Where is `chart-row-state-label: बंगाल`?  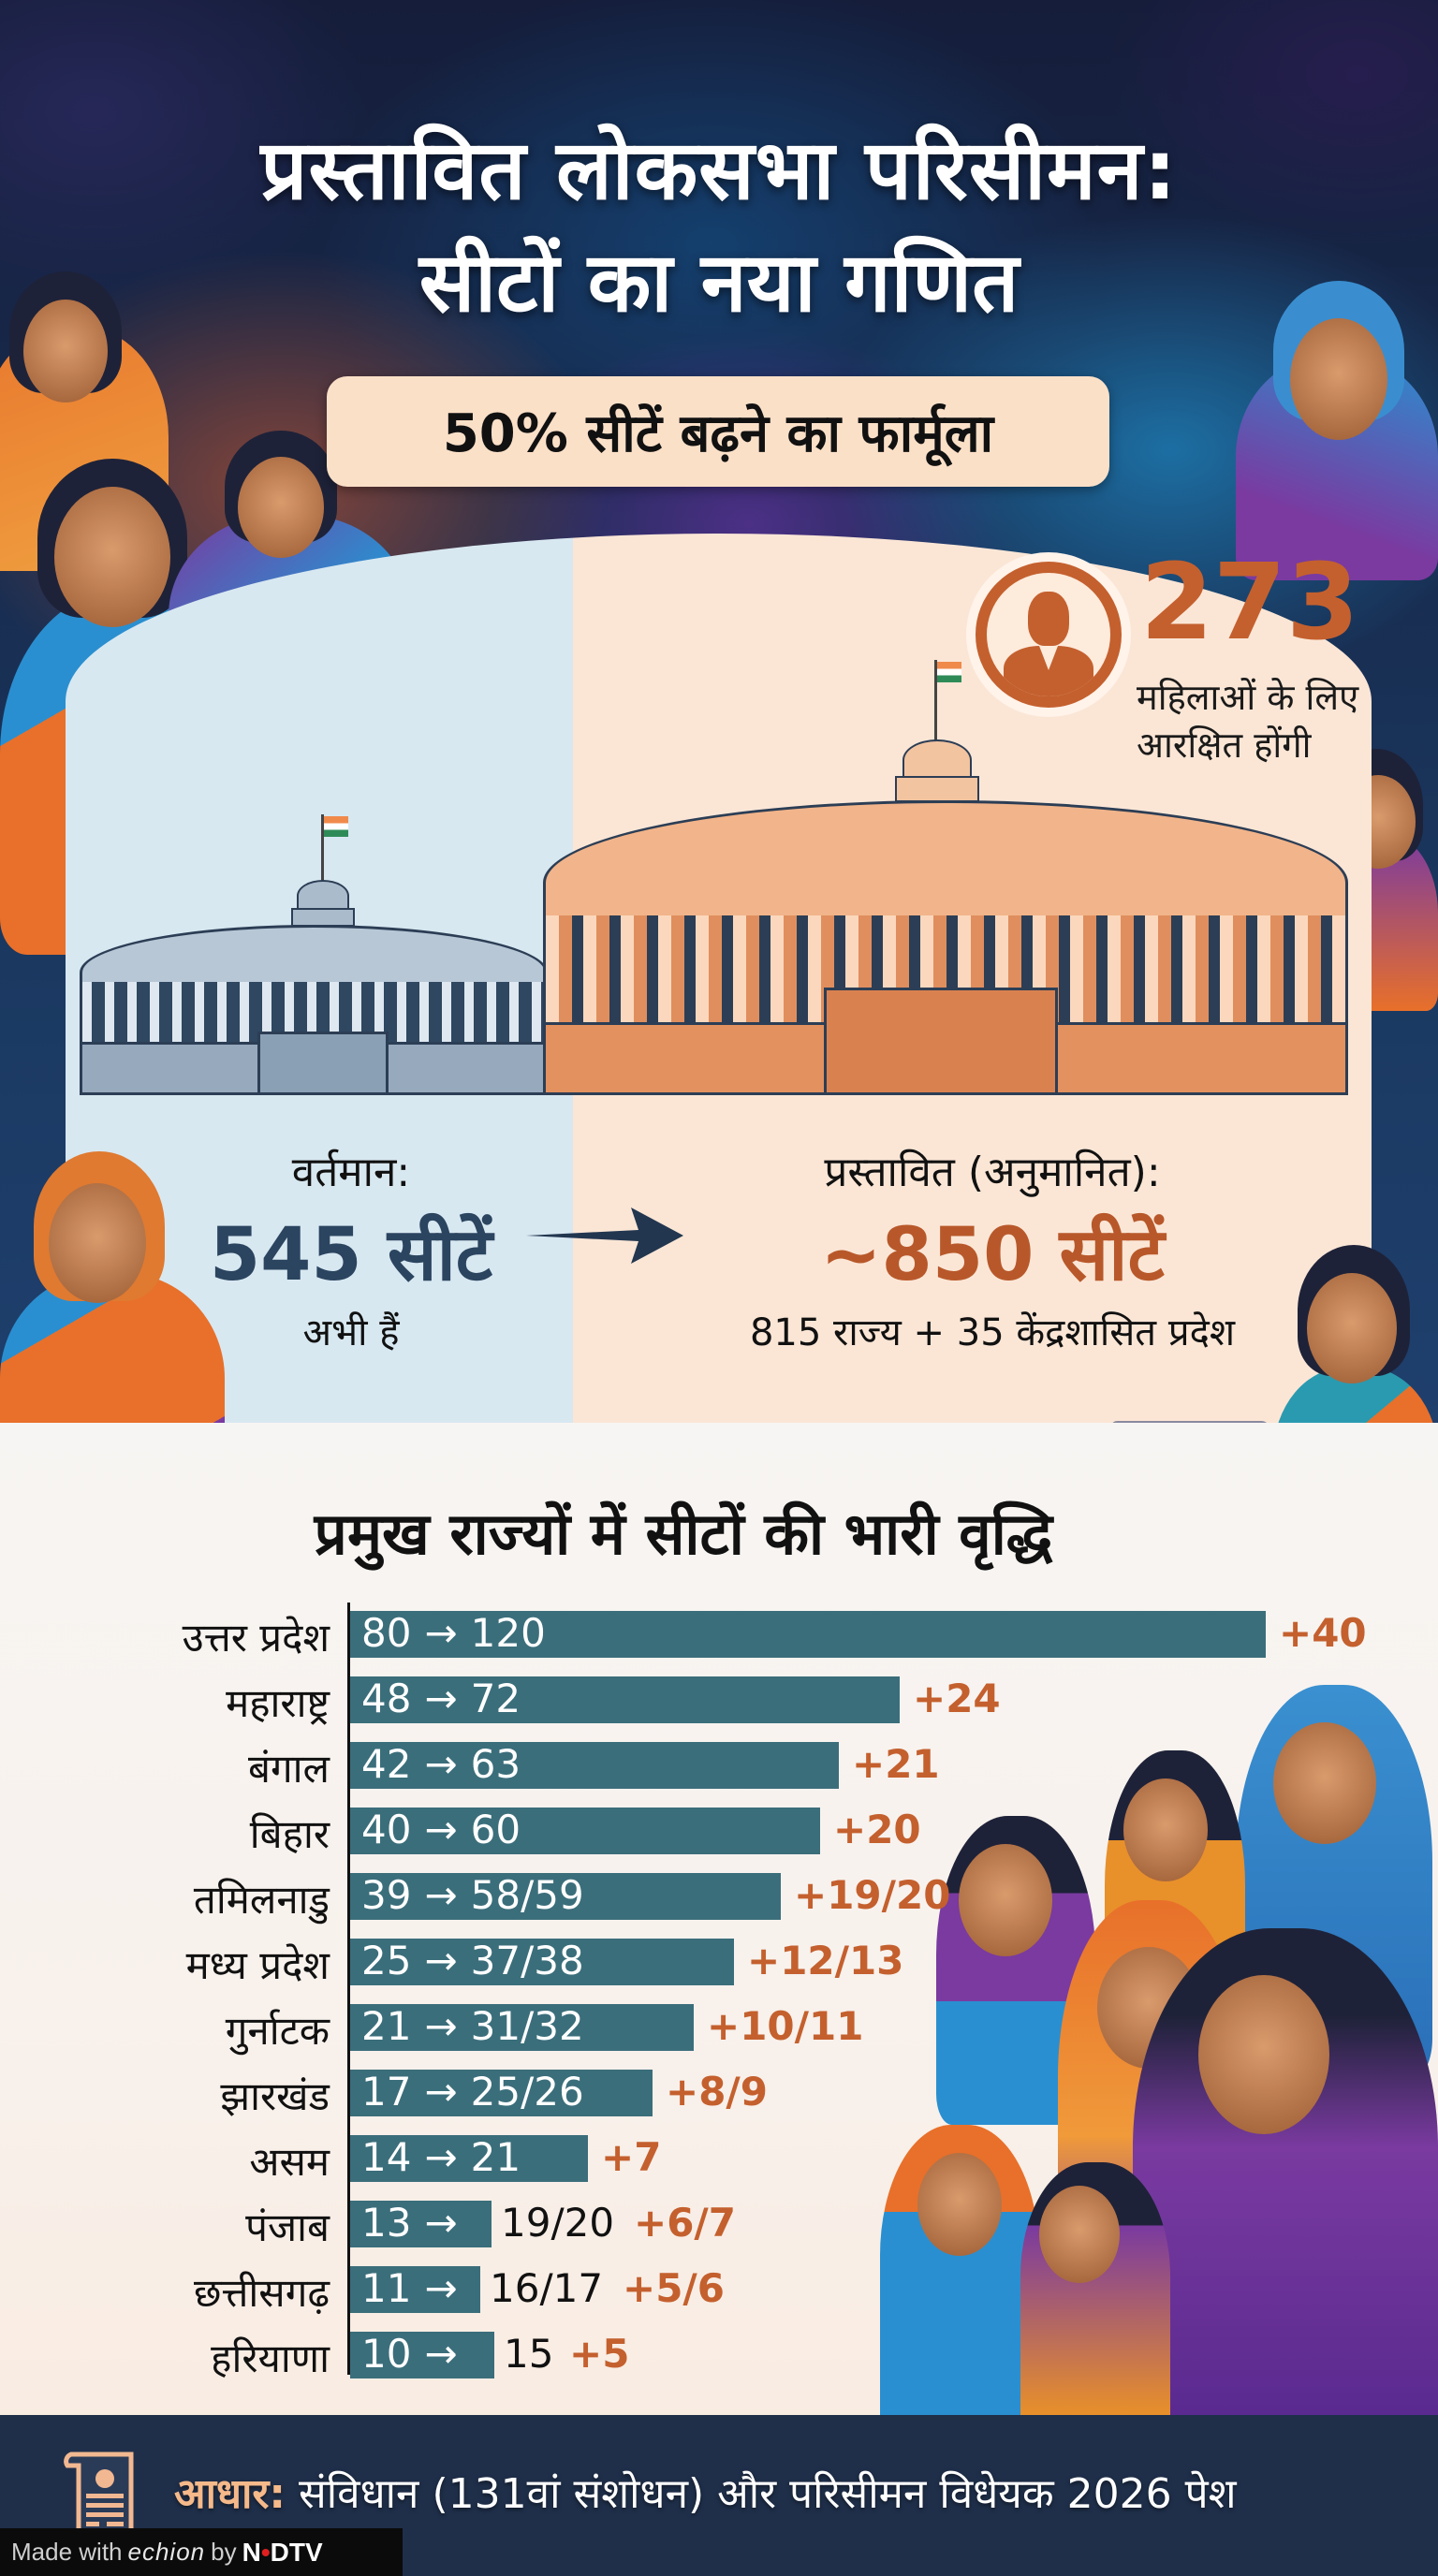 chart-row-state-label: बंगाल is located at coordinates (289, 1769).